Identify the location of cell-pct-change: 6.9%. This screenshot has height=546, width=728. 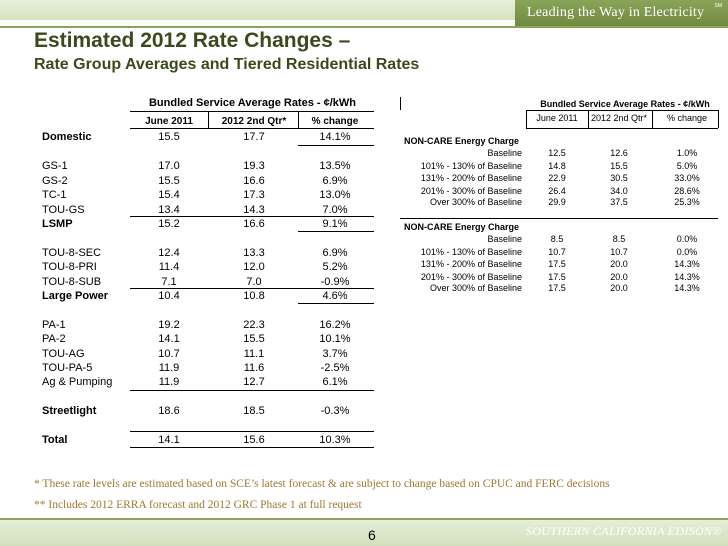
(335, 181).